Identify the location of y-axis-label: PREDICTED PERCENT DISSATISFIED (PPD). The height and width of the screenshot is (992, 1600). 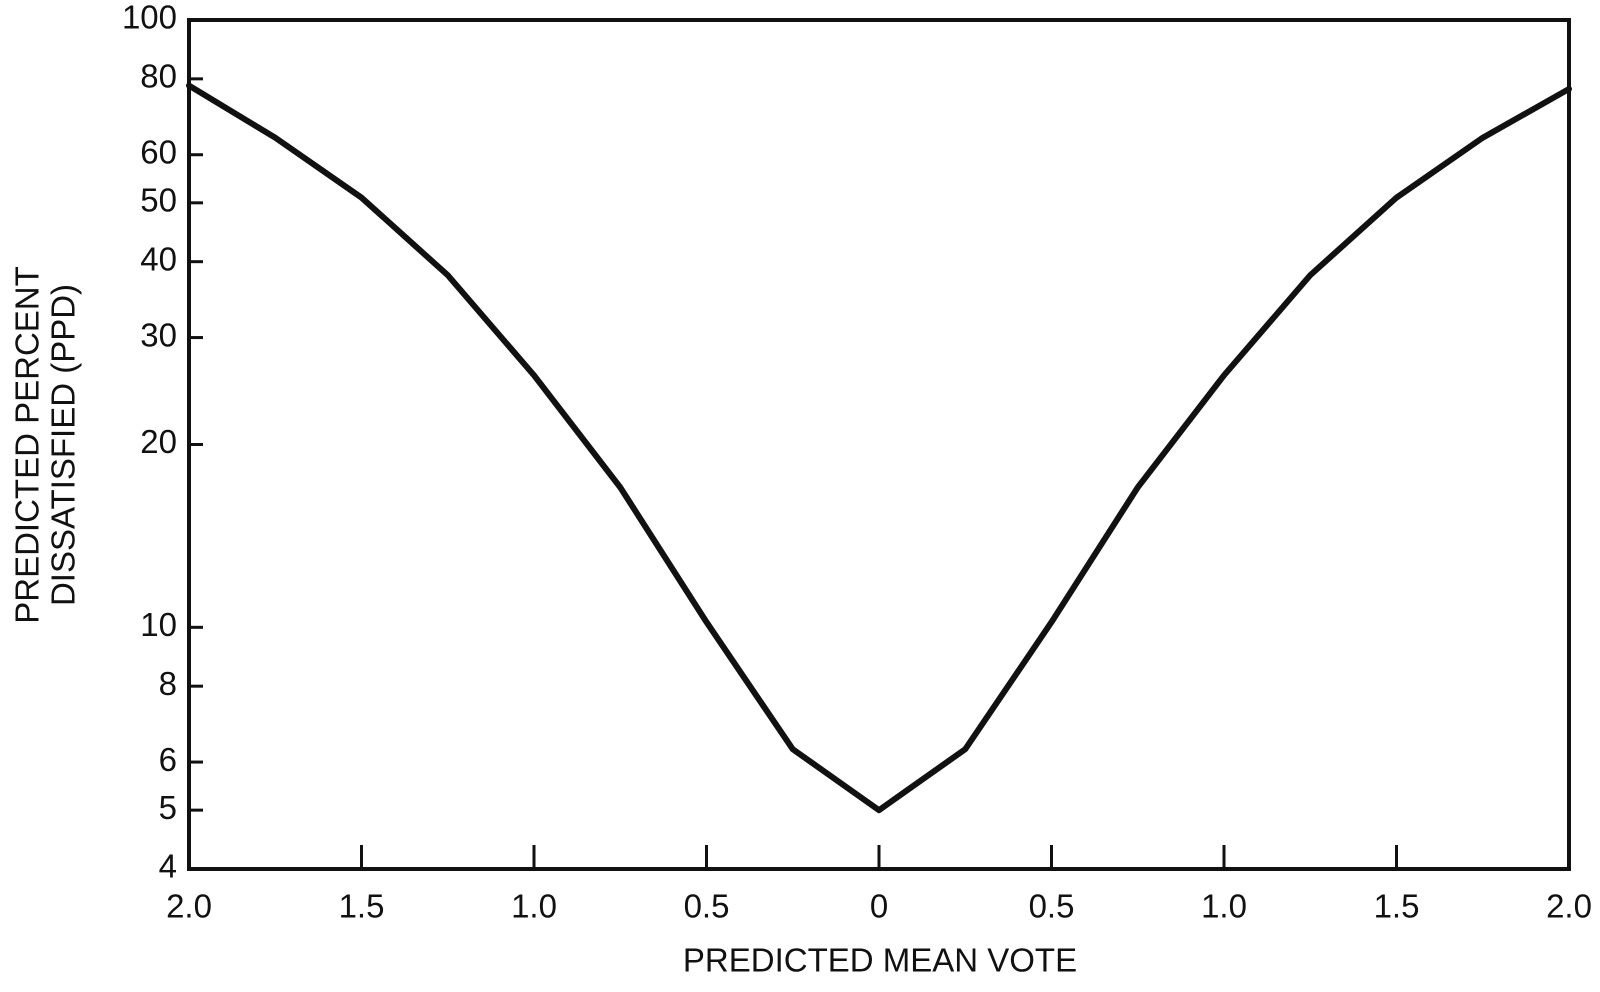
(45, 445).